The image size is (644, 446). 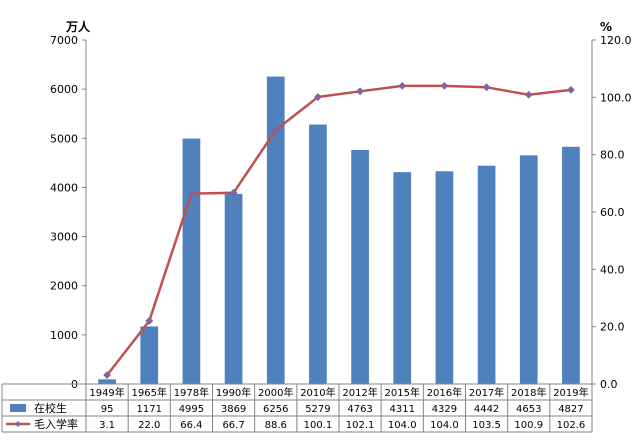 What do you see at coordinates (612, 212) in the screenshot?
I see `right-tick-label-3: 60.0` at bounding box center [612, 212].